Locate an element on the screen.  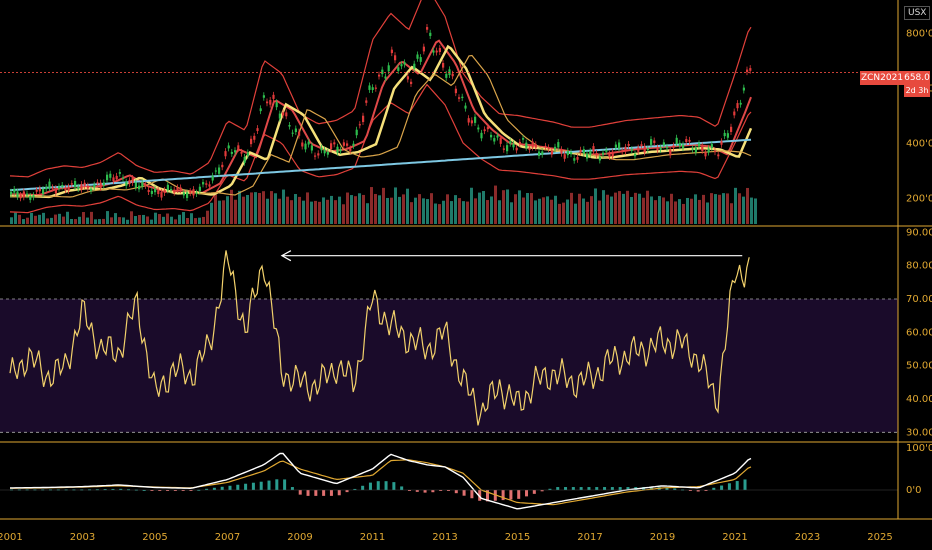
currency-badge: USX is located at coordinates (917, 13).